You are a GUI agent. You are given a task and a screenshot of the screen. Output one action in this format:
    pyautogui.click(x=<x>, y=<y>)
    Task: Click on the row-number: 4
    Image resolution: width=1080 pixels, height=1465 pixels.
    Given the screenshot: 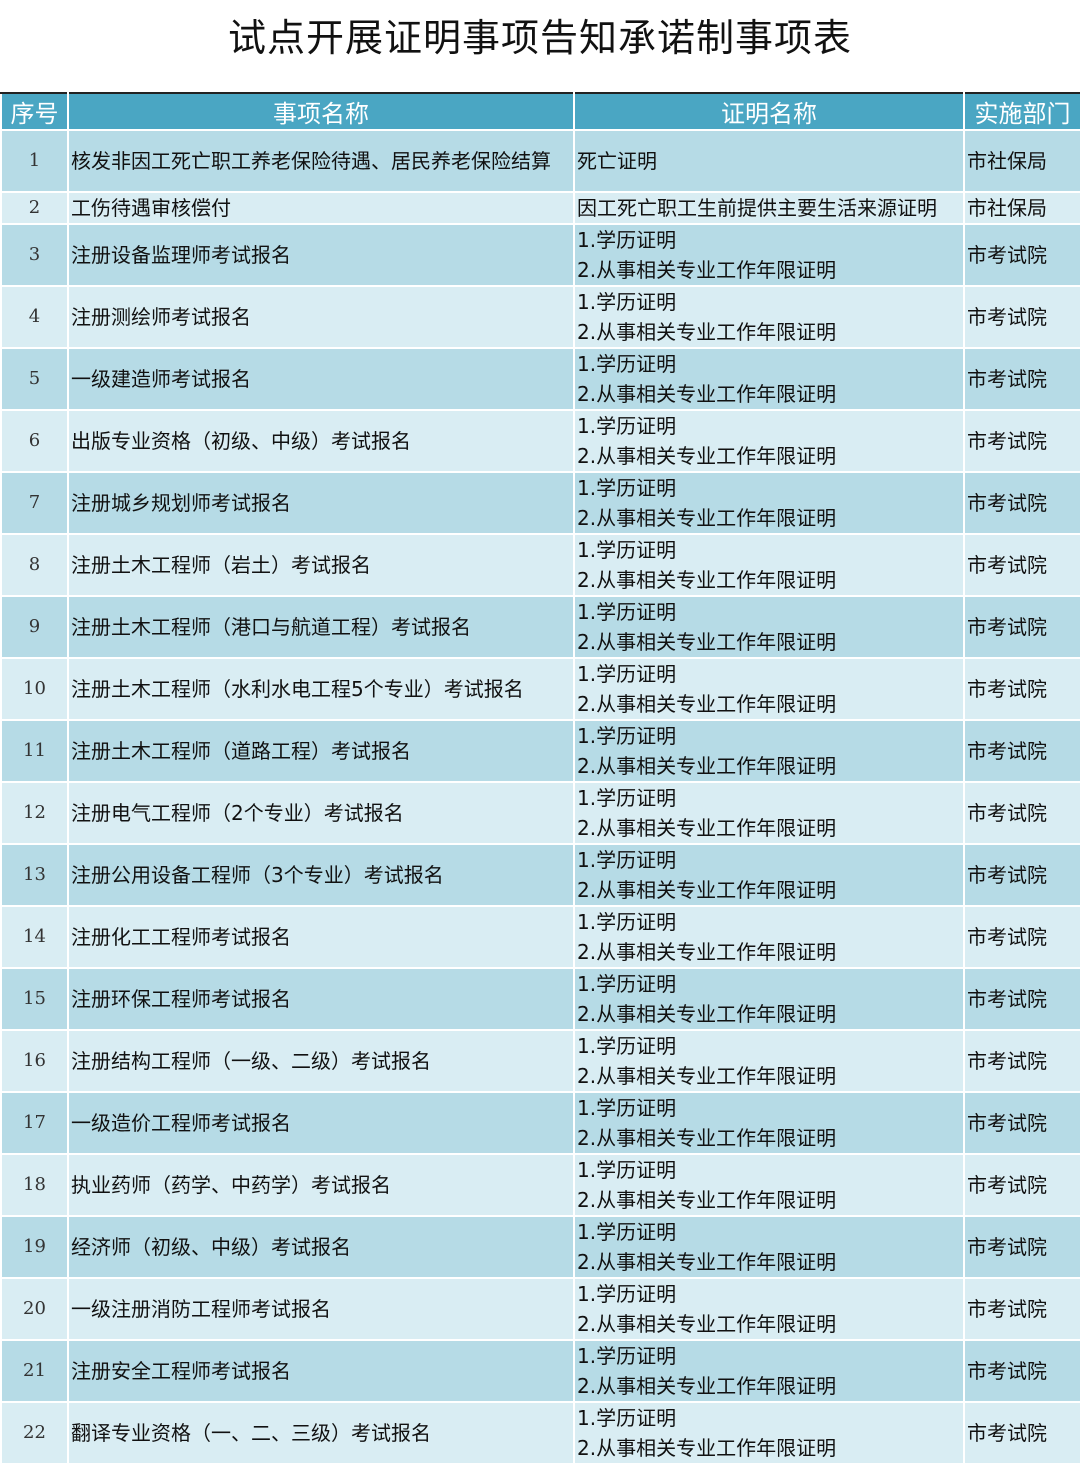 What is the action you would take?
    pyautogui.click(x=34, y=317)
    